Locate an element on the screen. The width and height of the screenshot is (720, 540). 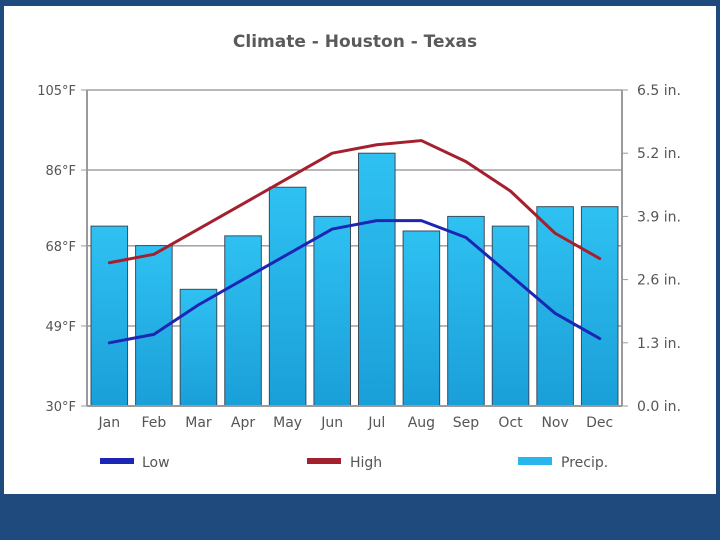
left-tick-label: 105°F is located at coordinates (56, 91).